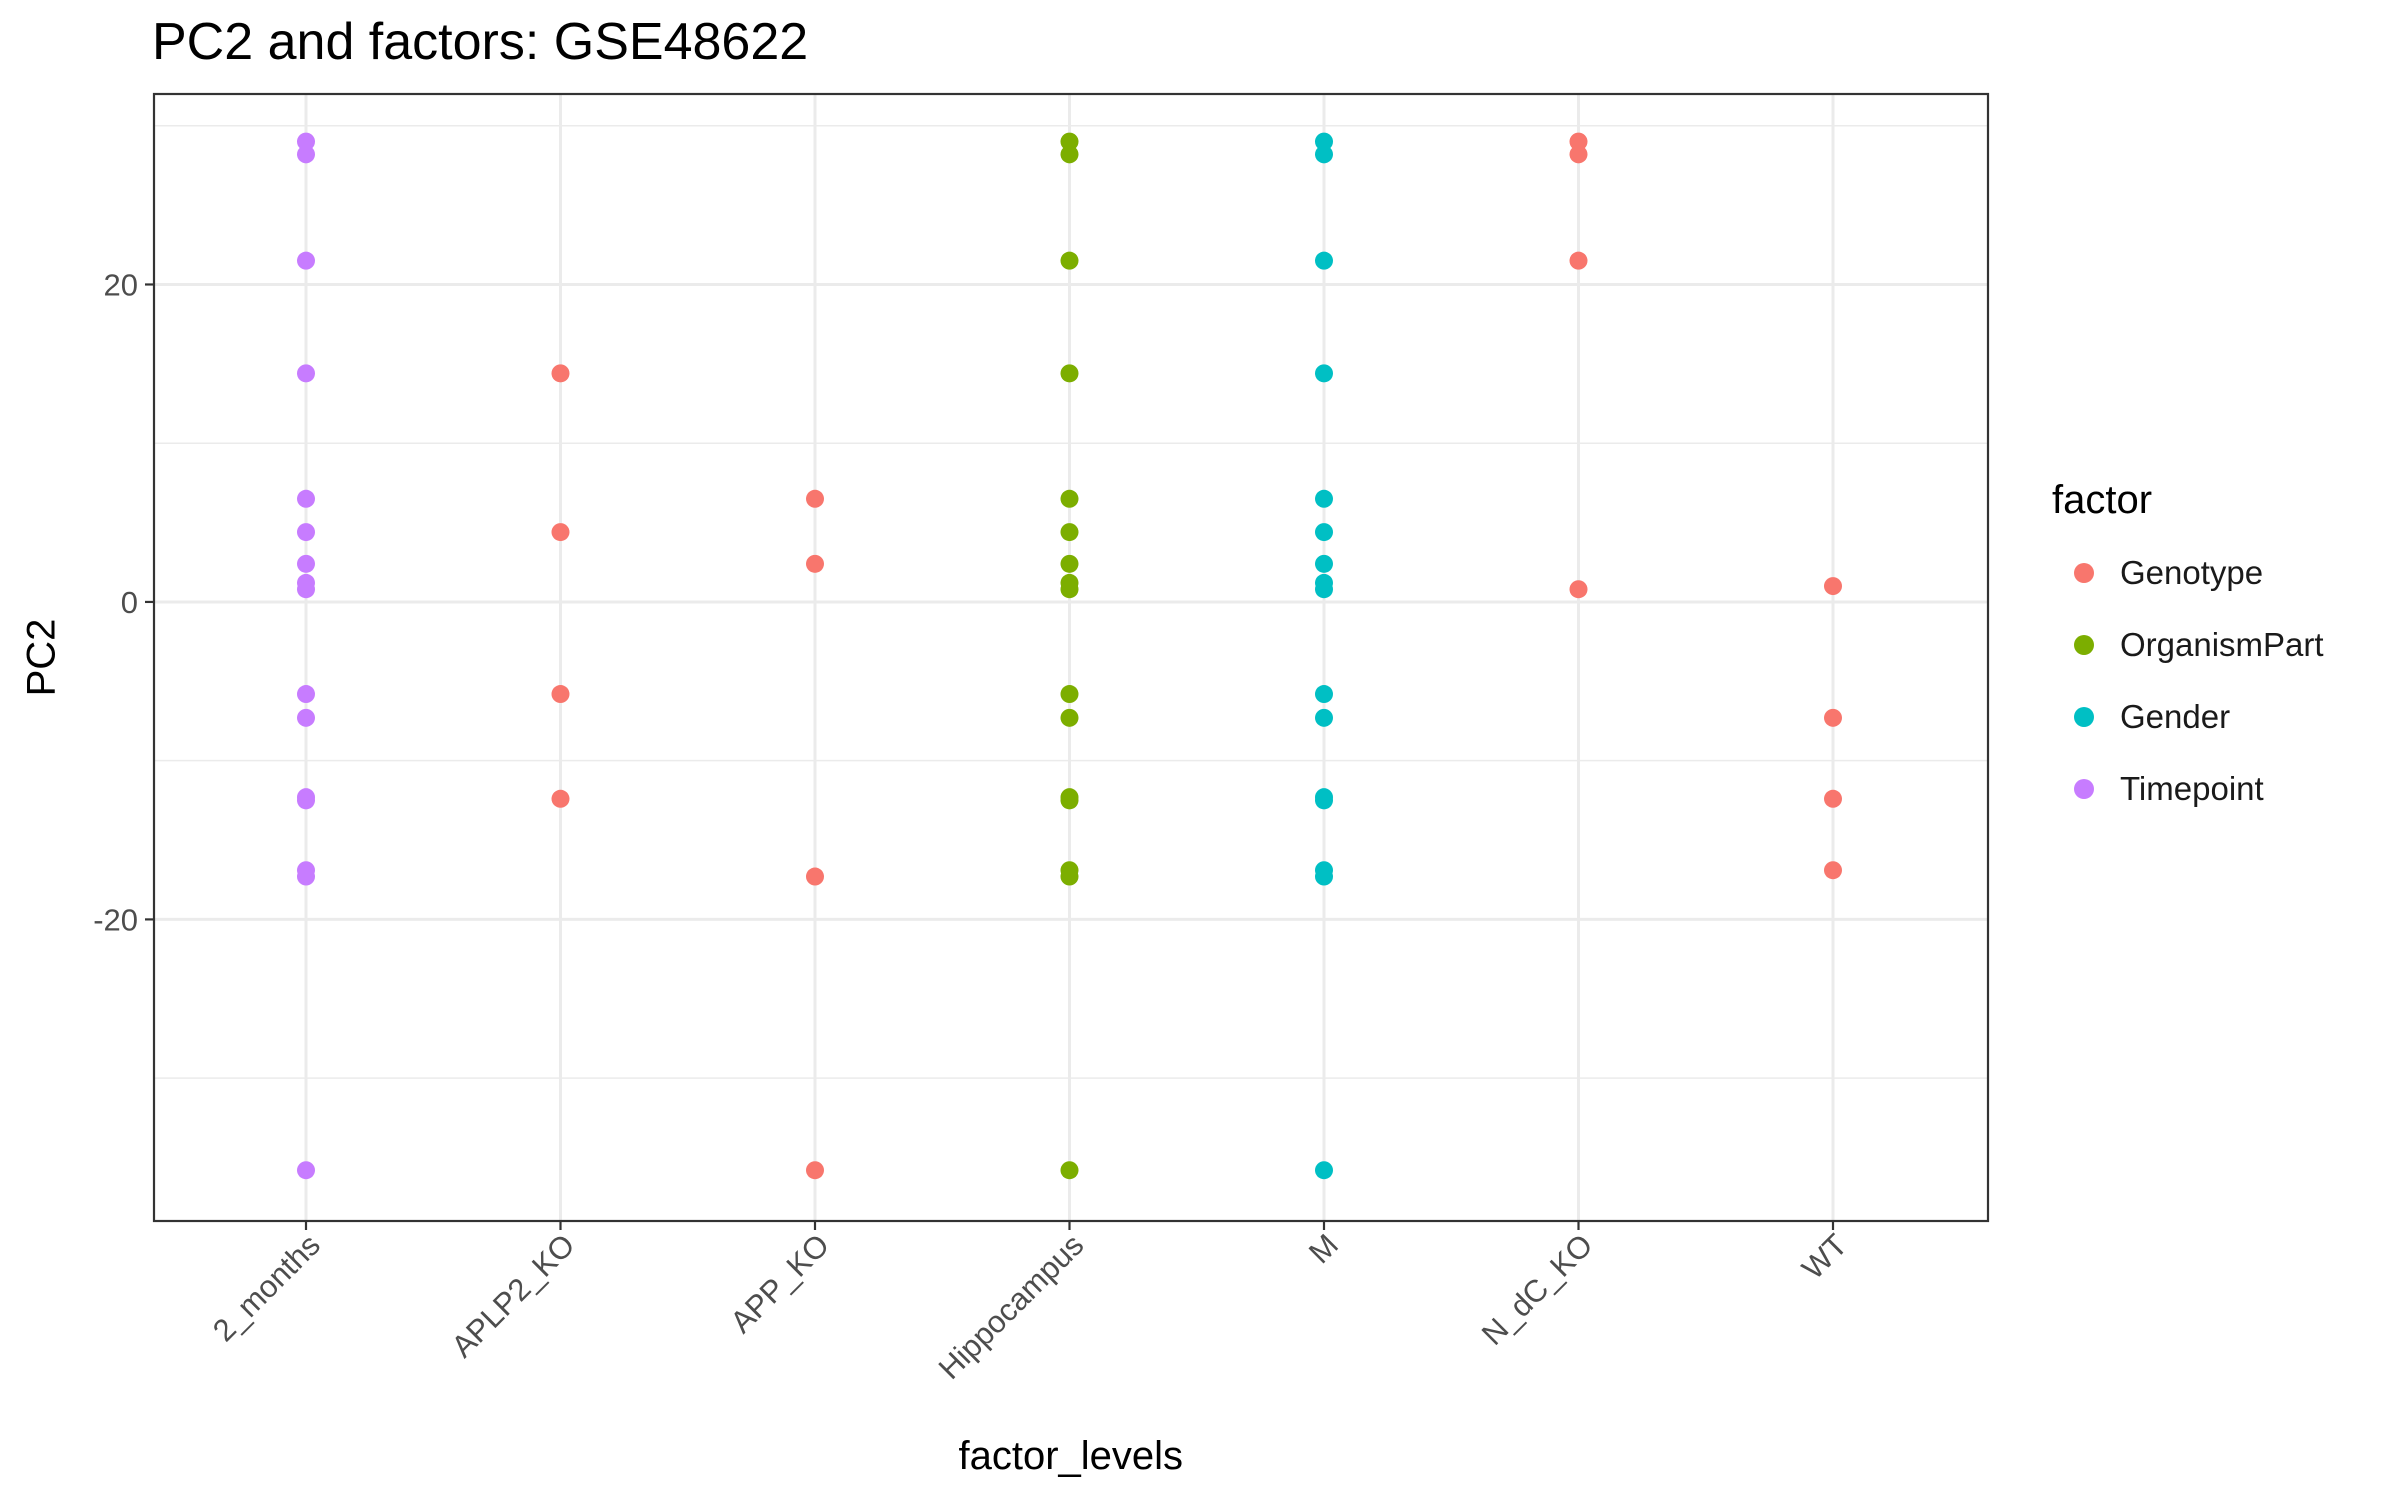 The width and height of the screenshot is (2400, 1500). Describe the element at coordinates (115, 919) in the screenshot. I see `y-tick-label: -20` at that location.